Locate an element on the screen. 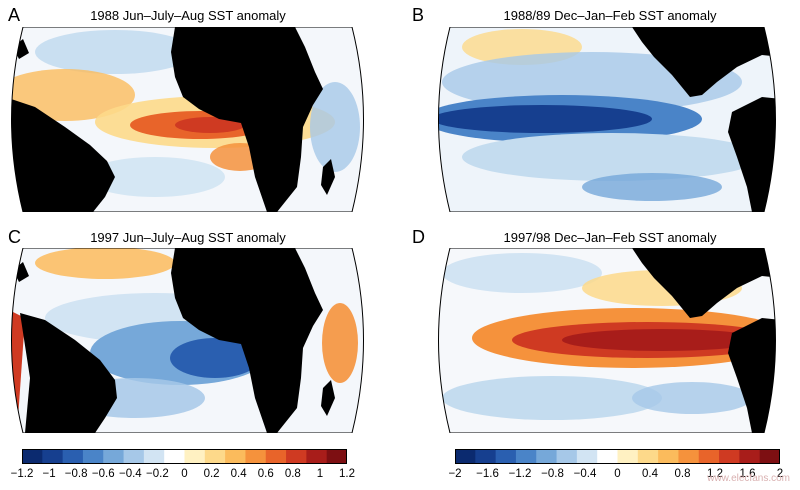 The image size is (800, 490). colorbar-right is located at coordinates (617, 456).